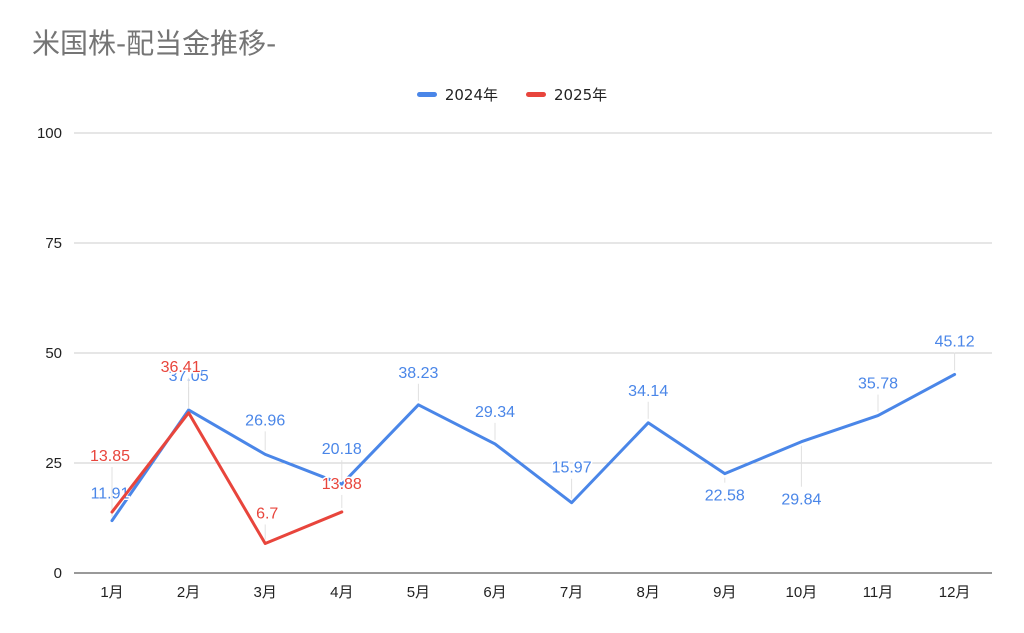 This screenshot has height=633, width=1024. Describe the element at coordinates (512, 94) in the screenshot. I see `legend: 2024年 2025年` at that location.